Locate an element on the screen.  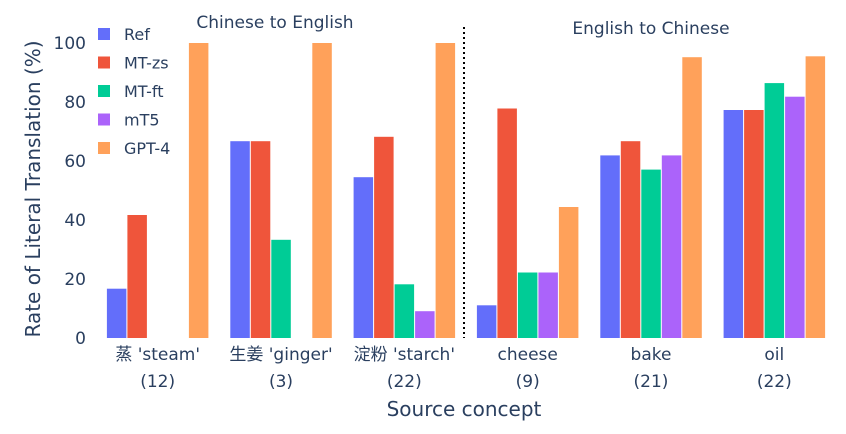
x-tick-count-5: (22) is located at coordinates (774, 382).